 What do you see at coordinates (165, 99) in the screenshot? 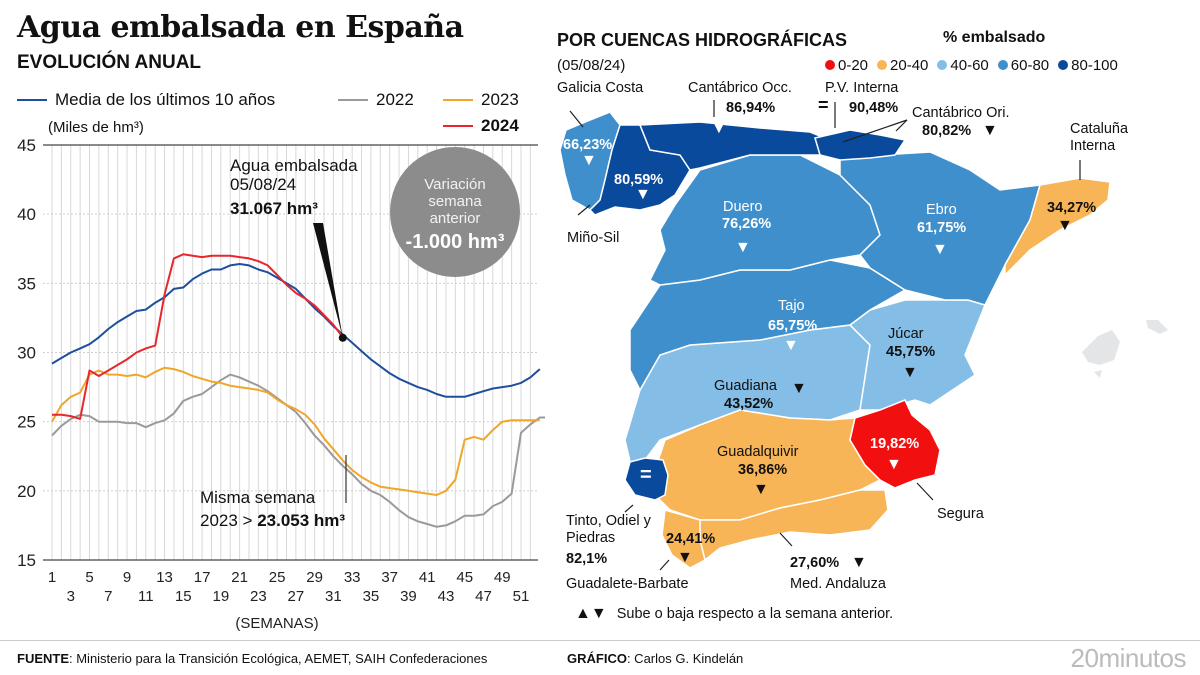
I see `legend-label: Media de los últimos 10 años` at bounding box center [165, 99].